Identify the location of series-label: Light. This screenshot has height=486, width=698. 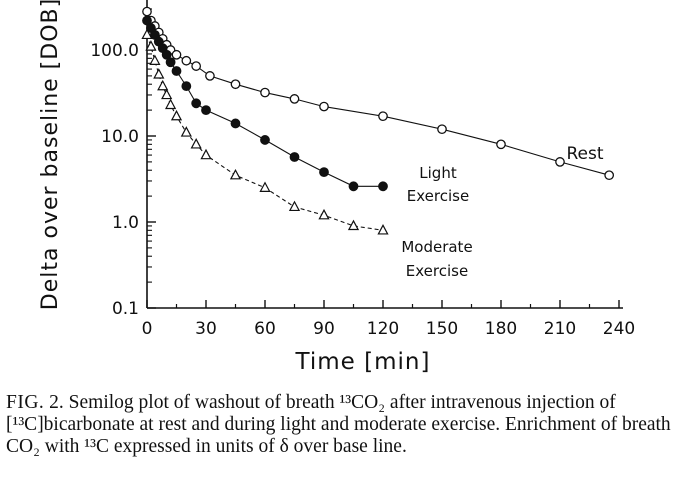
(438, 173).